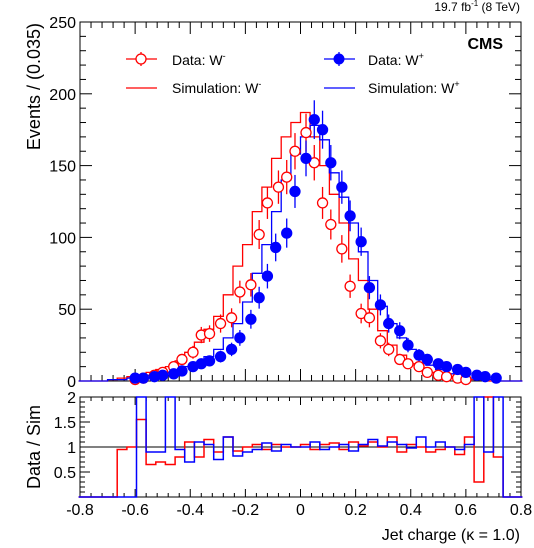 This screenshot has height=548, width=534. I want to click on x-axis-title: Jet charge (κ = 1.0), so click(451, 535).